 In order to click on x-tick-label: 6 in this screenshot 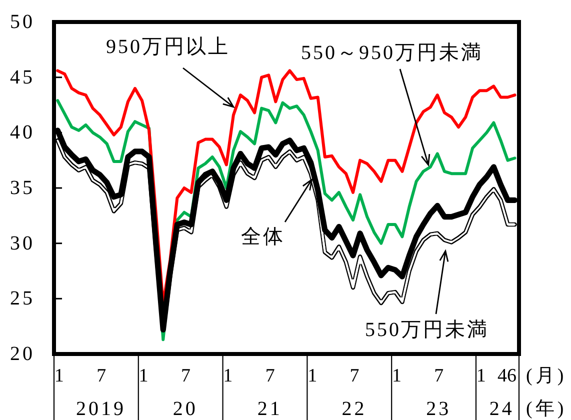, I will do `click(511, 376)`.